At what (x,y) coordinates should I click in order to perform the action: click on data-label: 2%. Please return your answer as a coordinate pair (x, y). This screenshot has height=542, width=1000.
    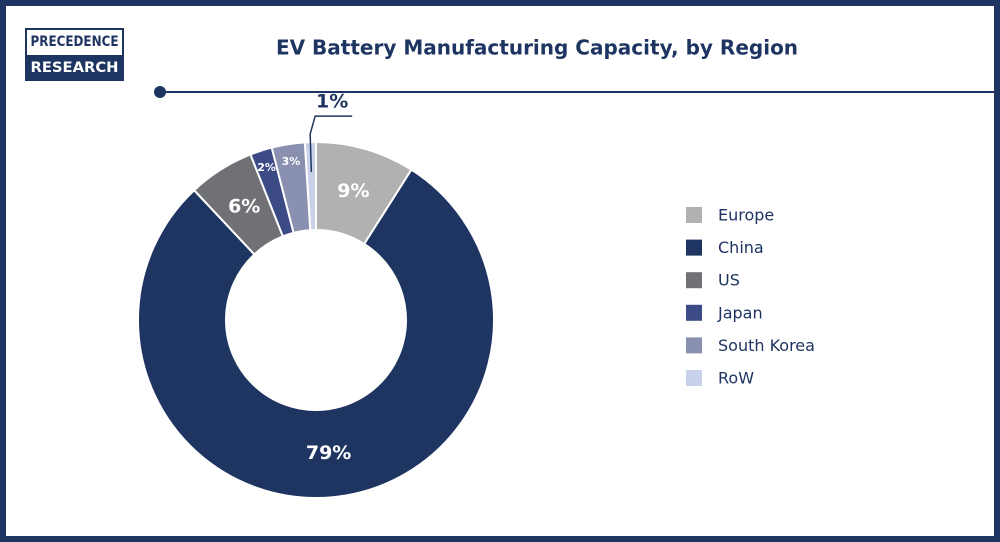
    Looking at the image, I should click on (266, 167).